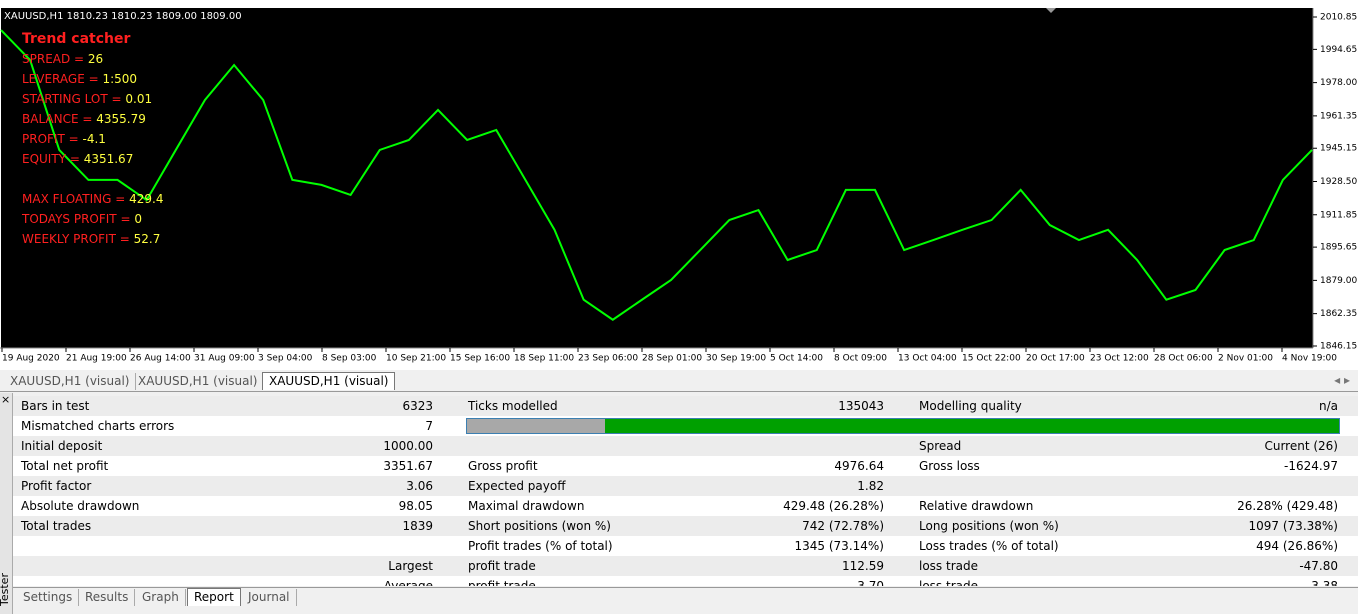 Image resolution: width=1358 pixels, height=614 pixels. Describe the element at coordinates (1338, 314) in the screenshot. I see `y-tick-label: 1862.35` at that location.